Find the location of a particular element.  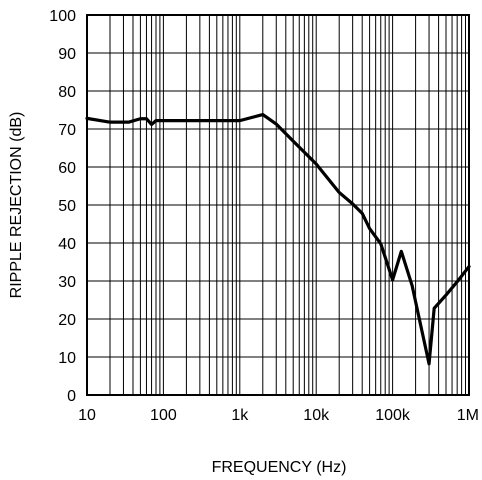

y-tick-labels: 0 10 20 30 40 50 60 70 80 90 100 is located at coordinates (62, 206).